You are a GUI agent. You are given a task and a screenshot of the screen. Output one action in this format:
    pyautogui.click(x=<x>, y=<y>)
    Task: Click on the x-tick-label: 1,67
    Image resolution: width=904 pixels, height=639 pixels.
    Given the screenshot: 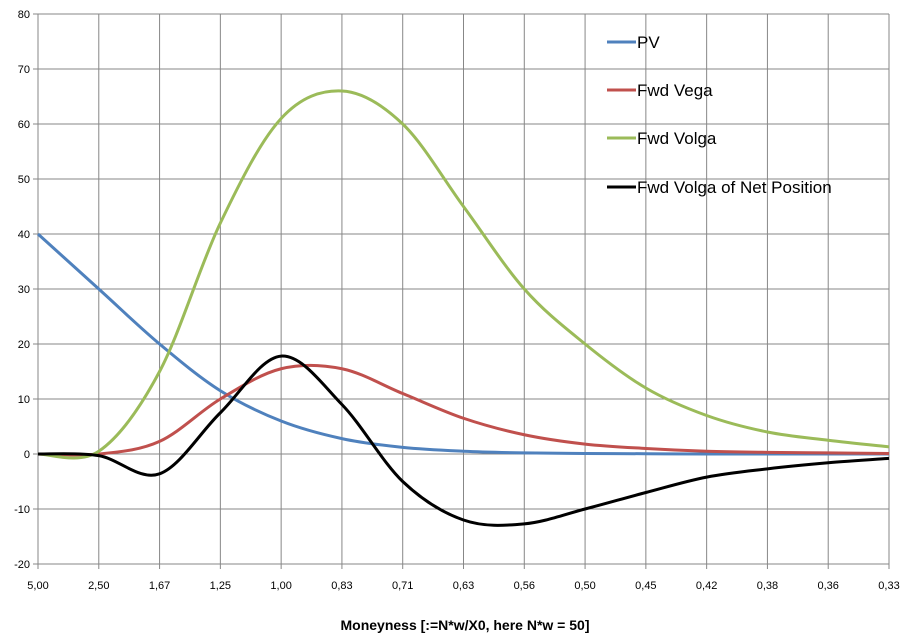 What is the action you would take?
    pyautogui.click(x=159, y=586)
    